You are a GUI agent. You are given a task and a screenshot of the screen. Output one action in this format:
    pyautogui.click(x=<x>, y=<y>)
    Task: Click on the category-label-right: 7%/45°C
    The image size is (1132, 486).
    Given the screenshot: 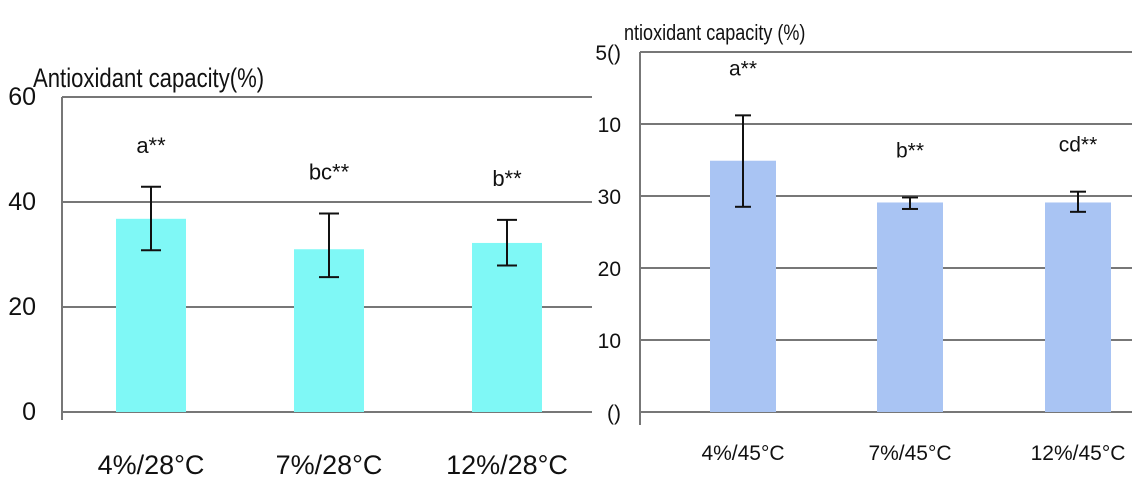 What is the action you would take?
    pyautogui.click(x=909, y=453)
    